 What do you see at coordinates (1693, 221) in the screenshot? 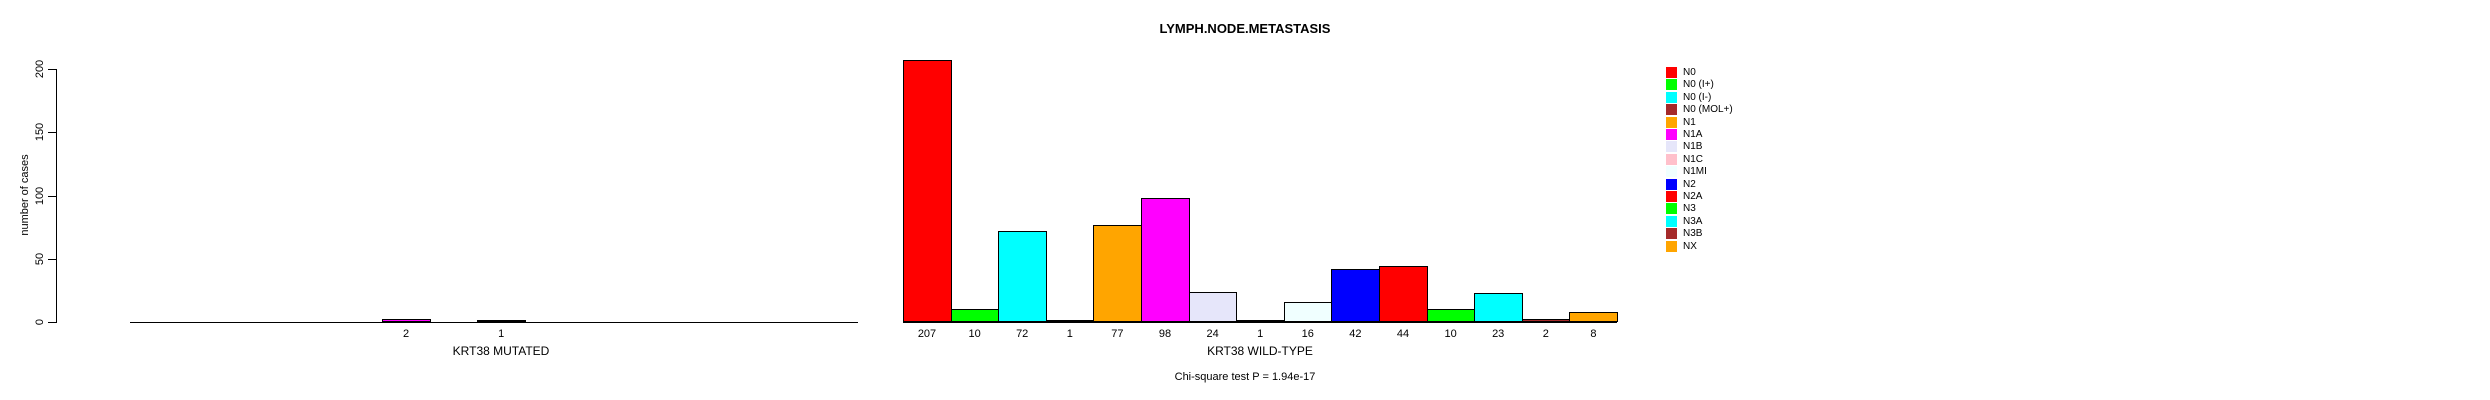
I see `legend-label: N3A` at bounding box center [1693, 221].